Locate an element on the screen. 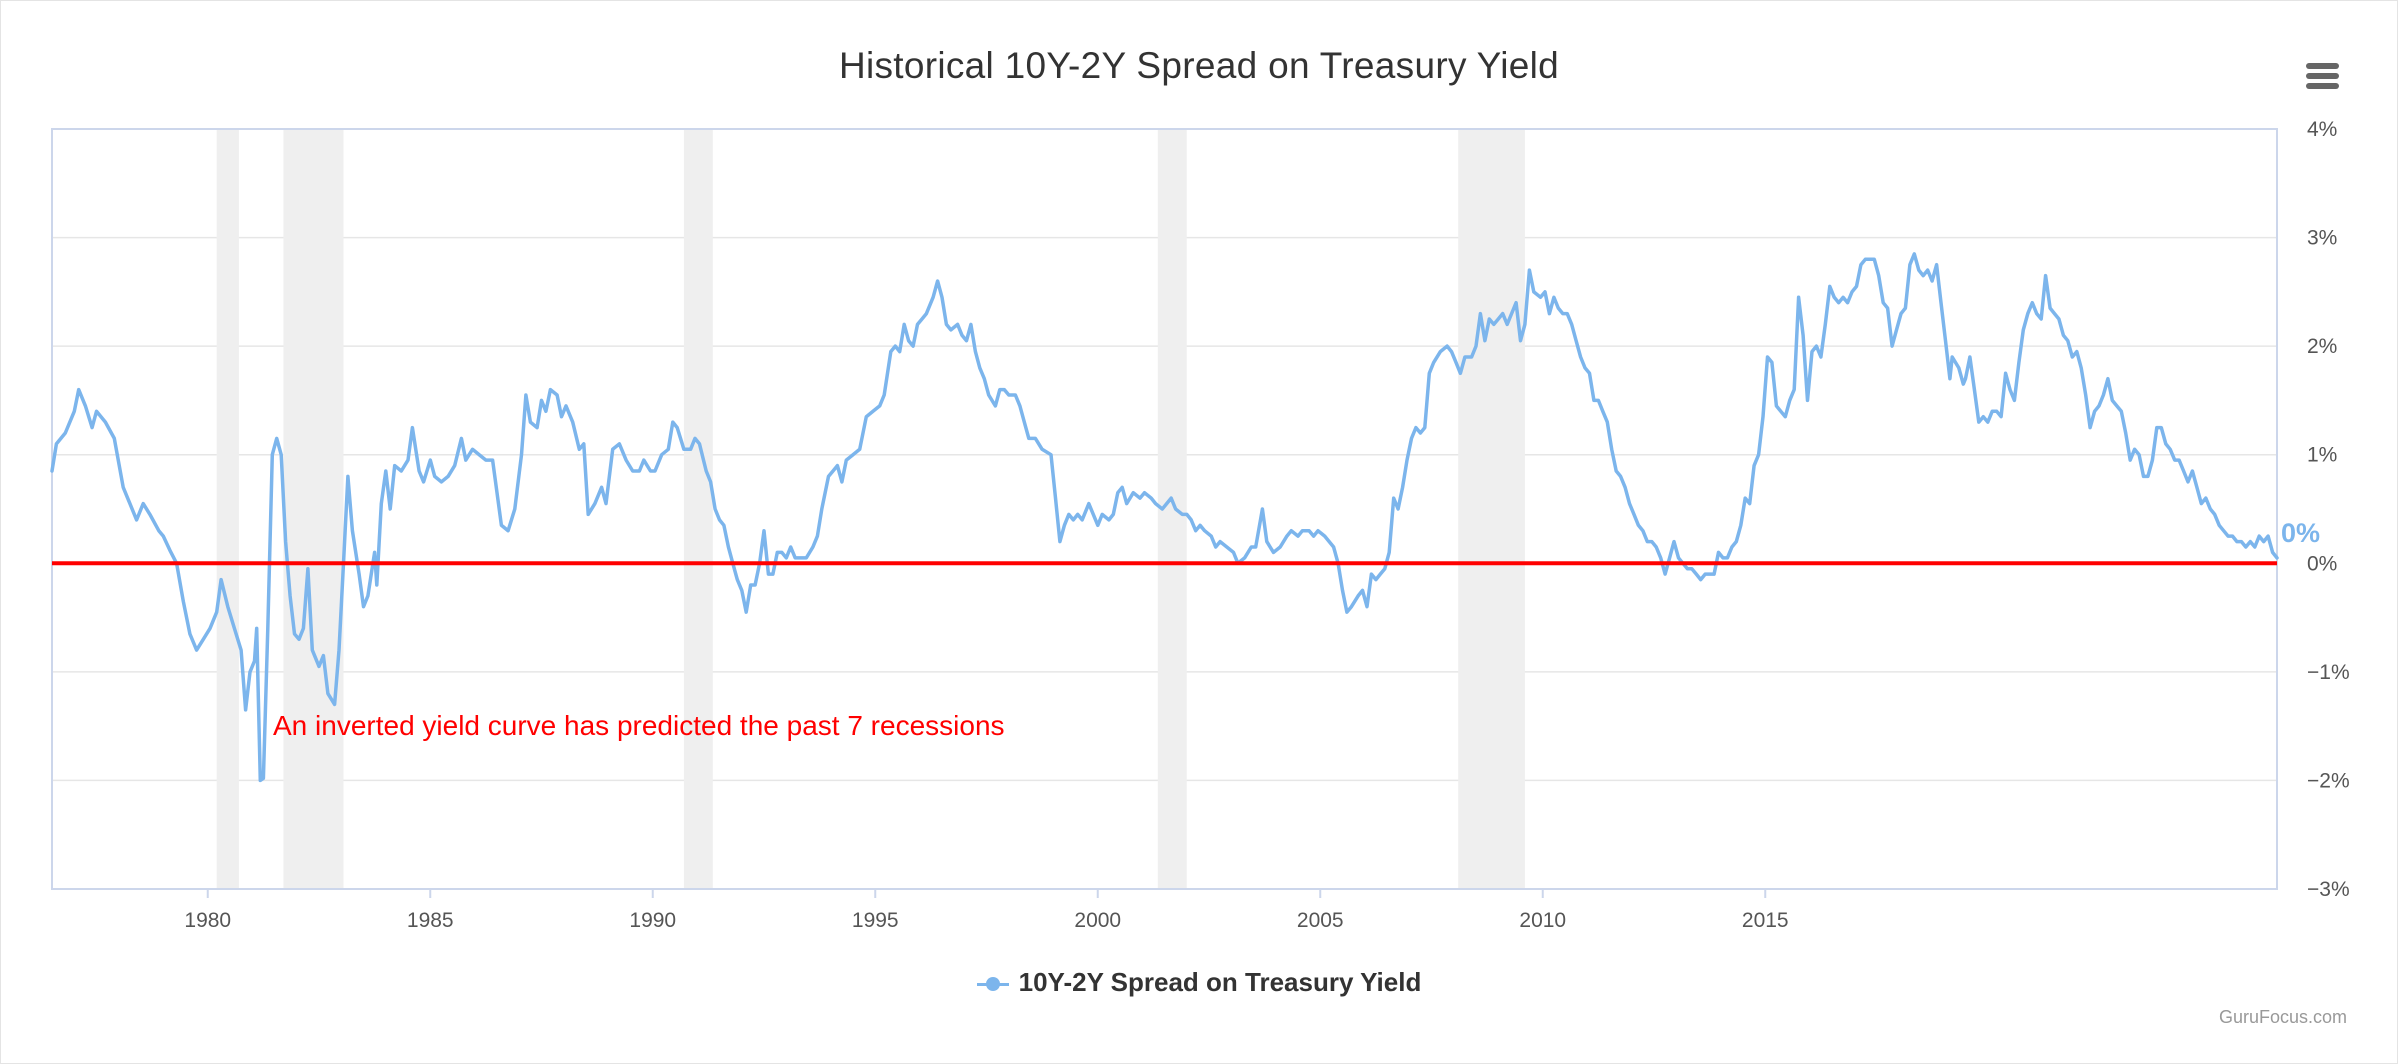 The image size is (2398, 1064). x-tick-label: 1980 is located at coordinates (207, 920).